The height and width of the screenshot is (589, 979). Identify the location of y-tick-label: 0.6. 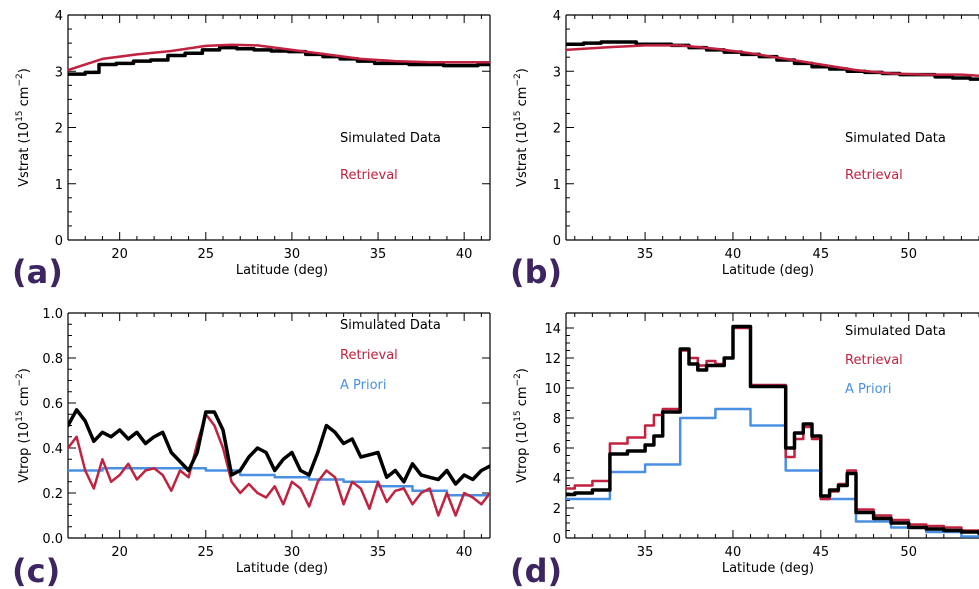
(52, 404).